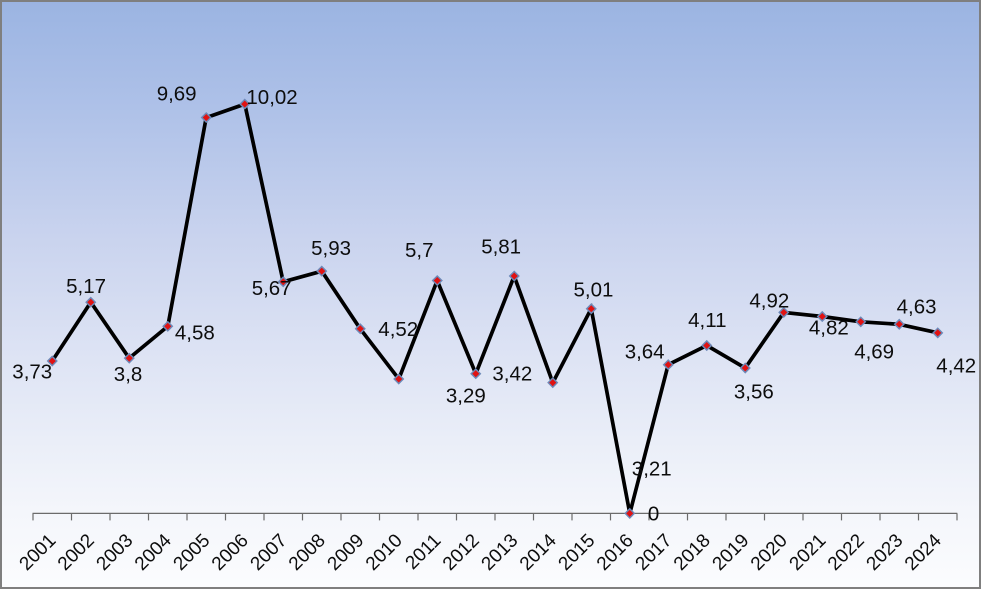 This screenshot has height=594, width=981. What do you see at coordinates (501, 246) in the screenshot?
I see `svg-text: 5,81` at bounding box center [501, 246].